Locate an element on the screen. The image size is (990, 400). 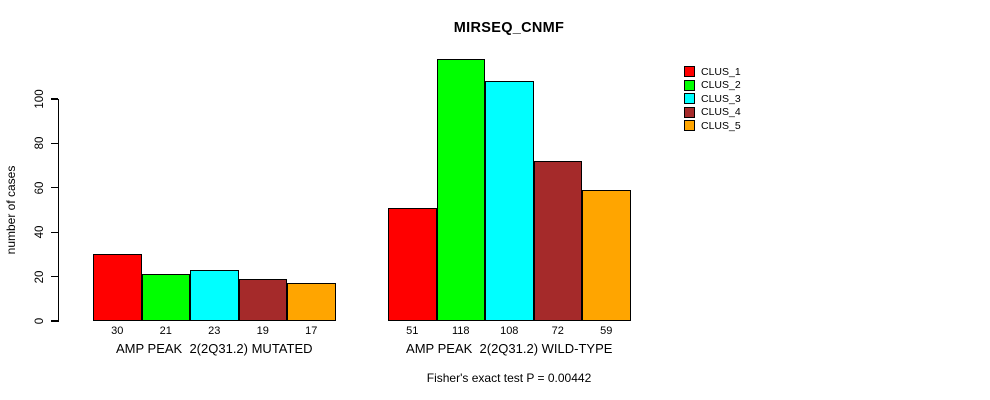
legend: CLUS_1 CLUS_2 CLUS_3 CLUS_4 CLUS_5 is located at coordinates (712, 100).